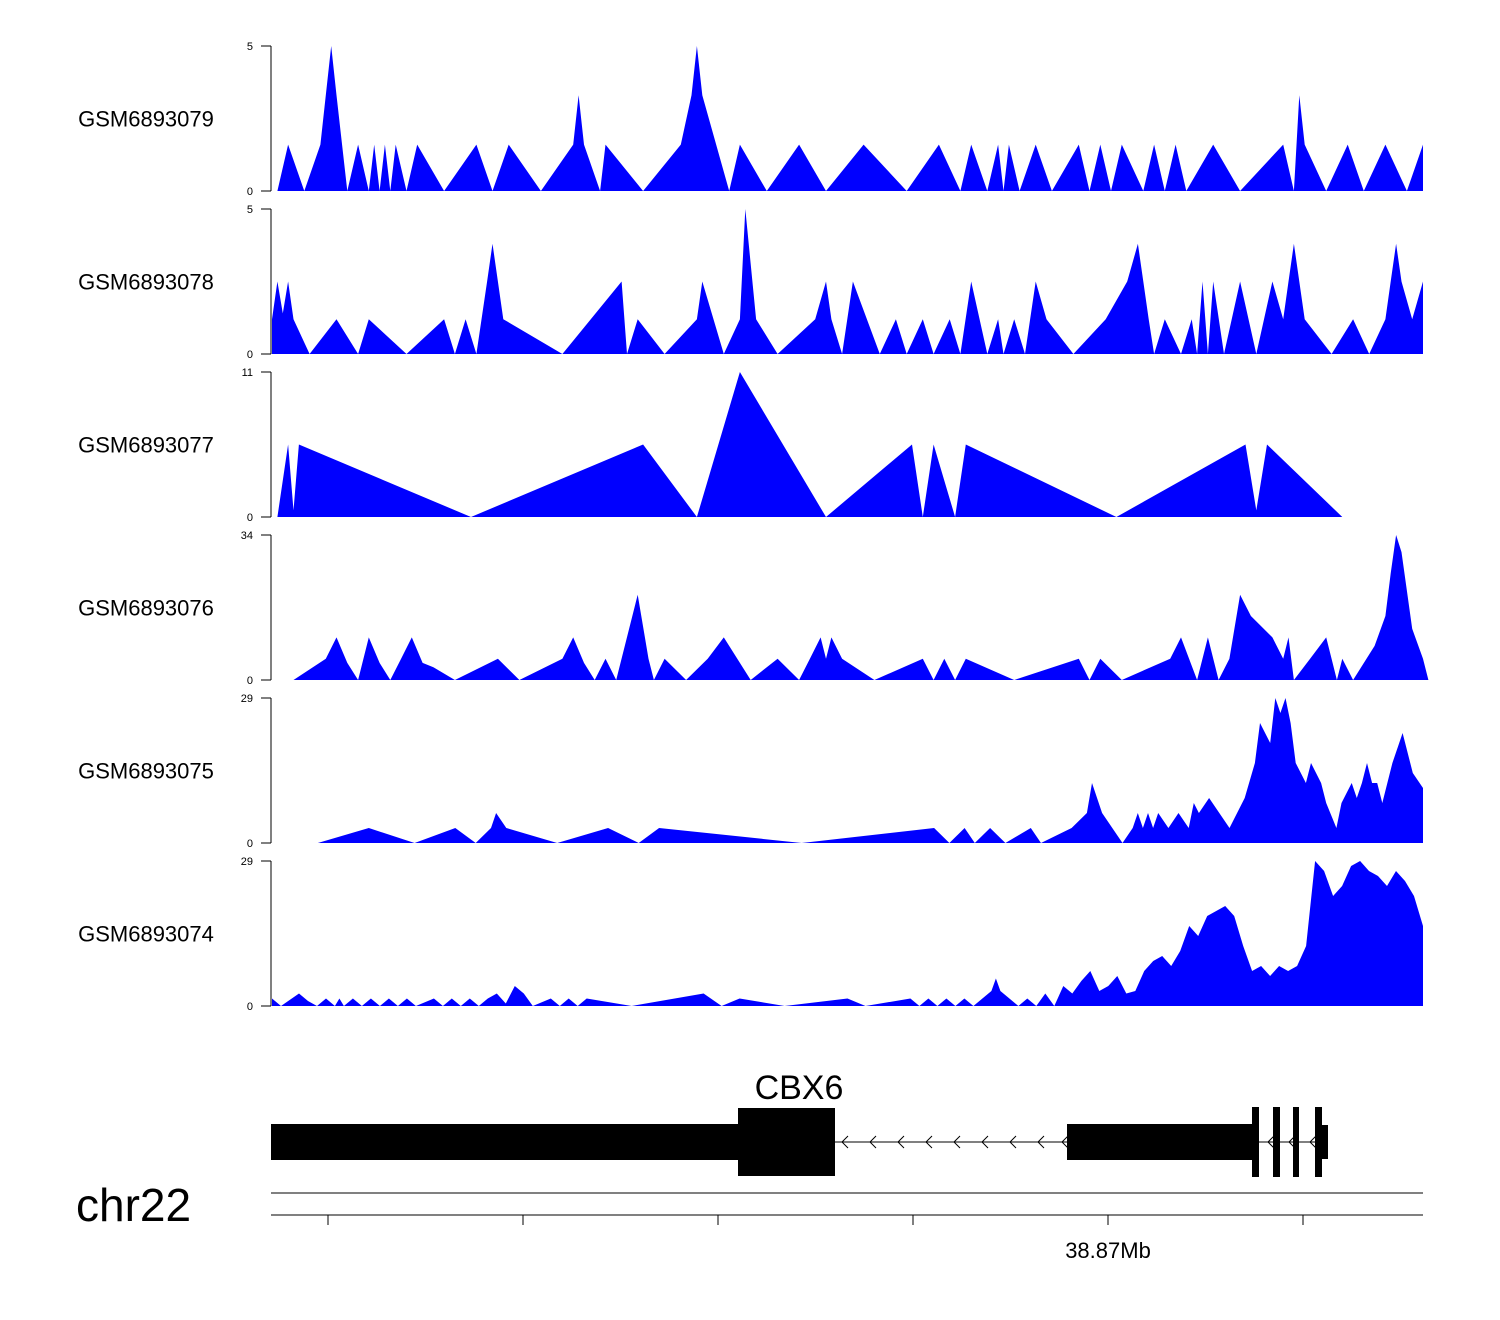 The width and height of the screenshot is (1500, 1320). What do you see at coordinates (247, 536) in the screenshot?
I see `track-y-max-label: 34` at bounding box center [247, 536].